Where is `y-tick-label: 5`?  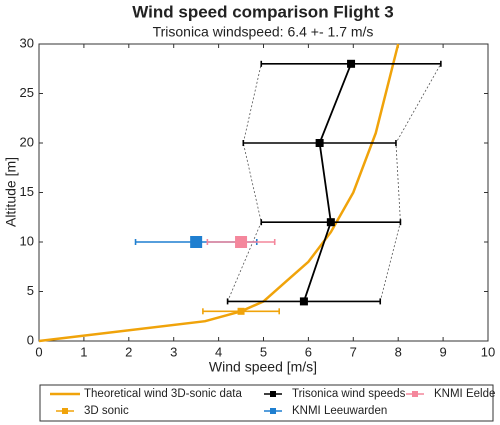
y-tick-label: 5 is located at coordinates (30, 290).